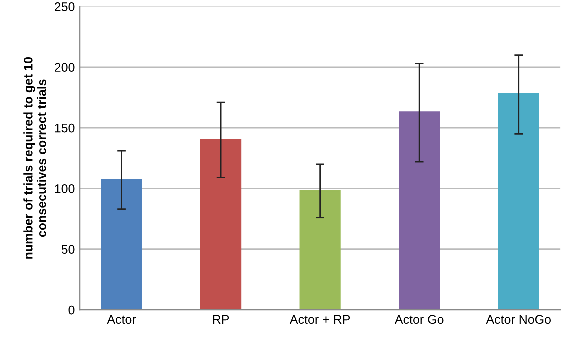  I want to click on y-tick-label: 0, so click(71, 310).